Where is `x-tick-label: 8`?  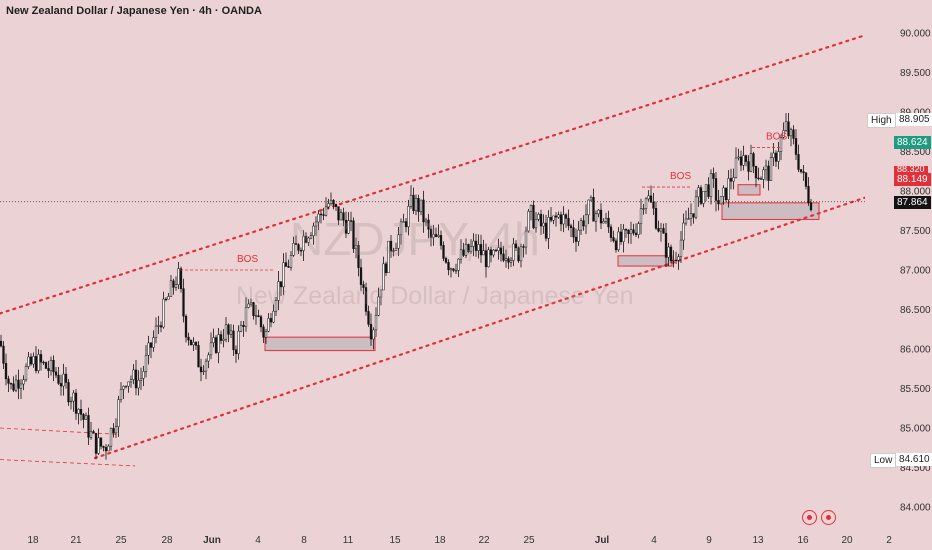
x-tick-label: 8 is located at coordinates (304, 540).